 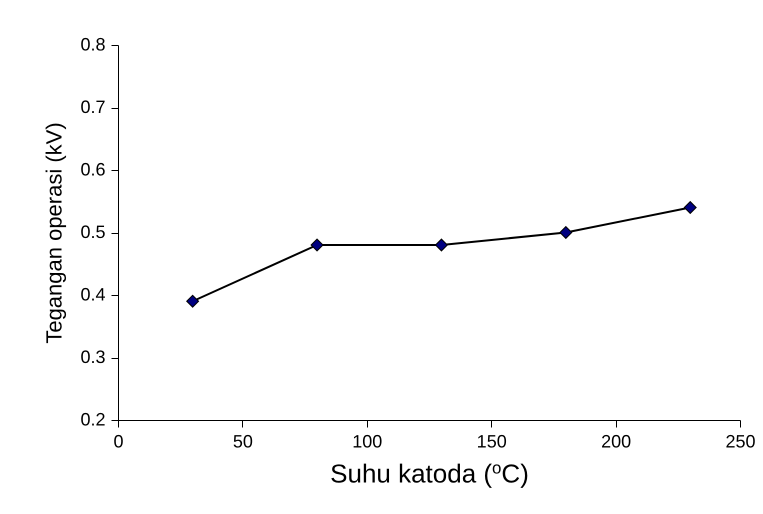 What do you see at coordinates (93, 294) in the screenshot?
I see `y-tick-label: 0.4` at bounding box center [93, 294].